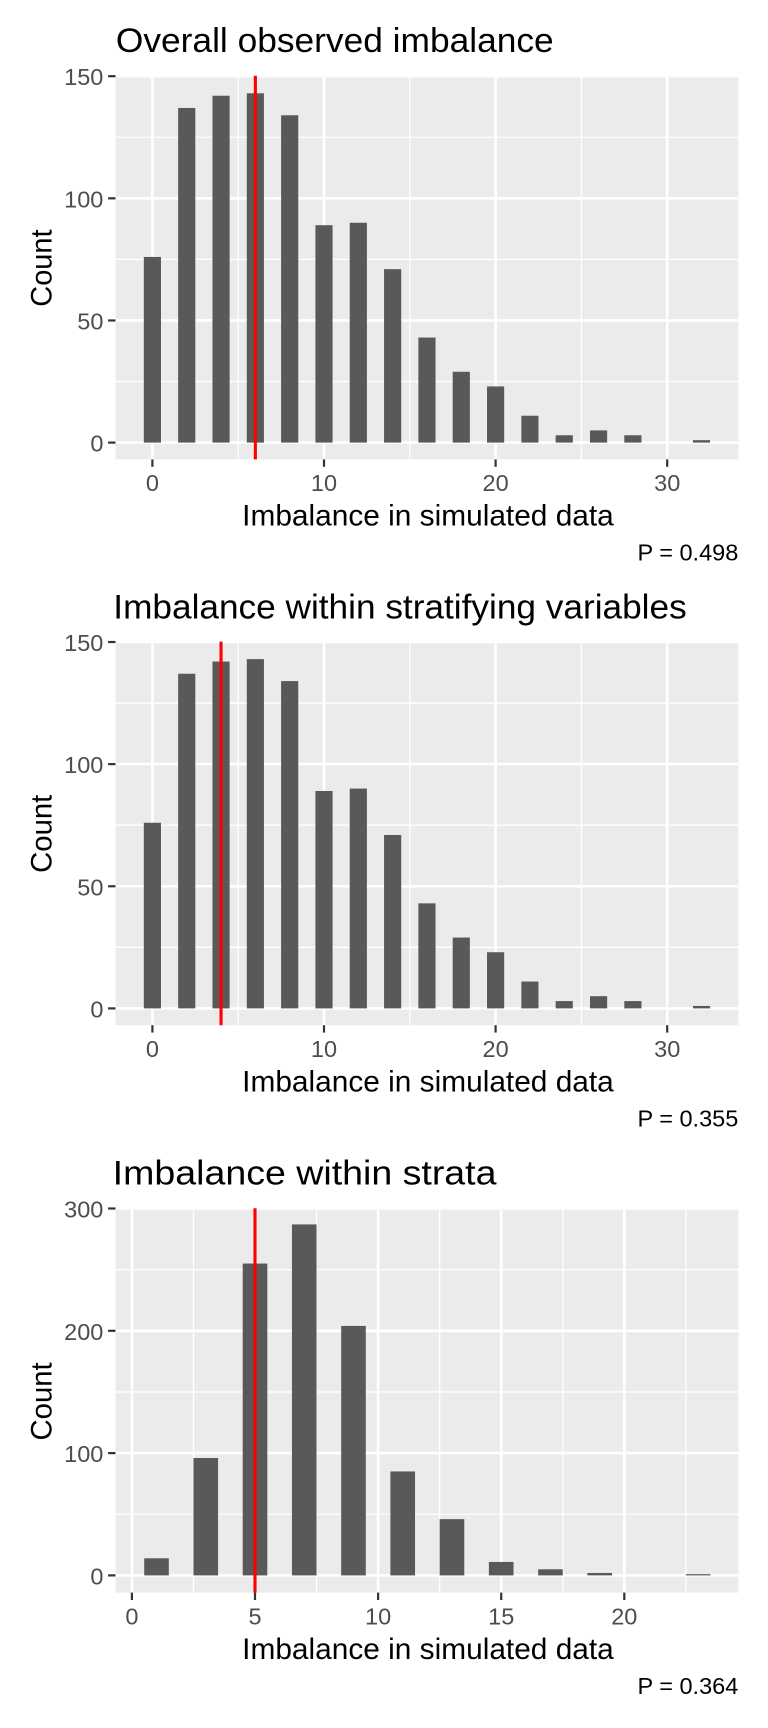 The image size is (768, 1728). I want to click on svg-text:Imbalance within stratifying v: Imbalance within stratifying variables, so click(399, 608).